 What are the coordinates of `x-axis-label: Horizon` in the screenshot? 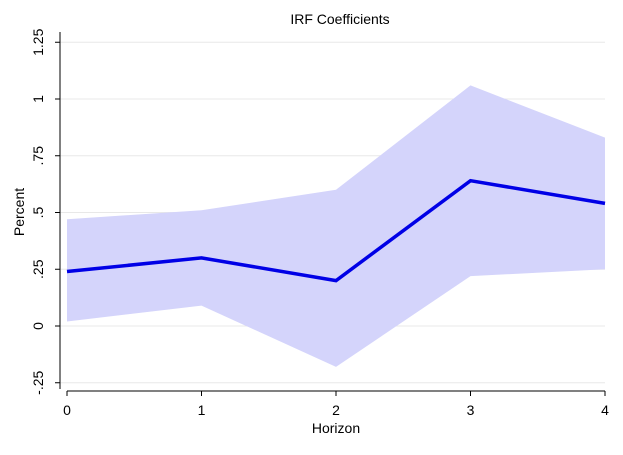 It's located at (336, 428).